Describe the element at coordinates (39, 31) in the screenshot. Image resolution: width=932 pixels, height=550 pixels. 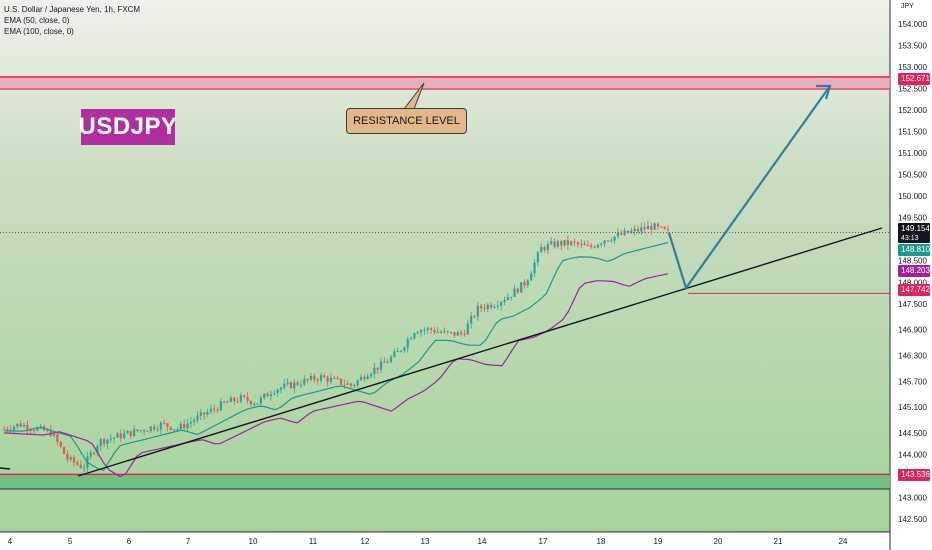
I see `legend-ema100: EMA (100, close, 0)` at that location.